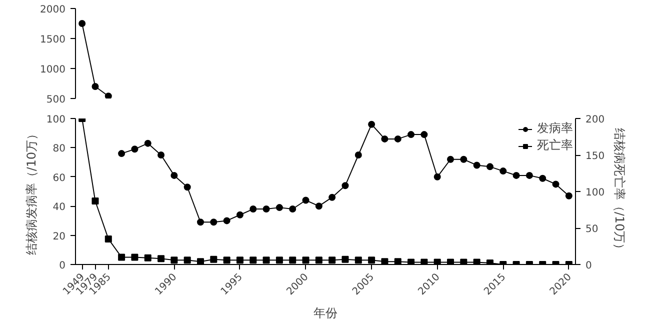  Describe the element at coordinates (53, 10) in the screenshot. I see `y-tick-label: 2000` at that location.